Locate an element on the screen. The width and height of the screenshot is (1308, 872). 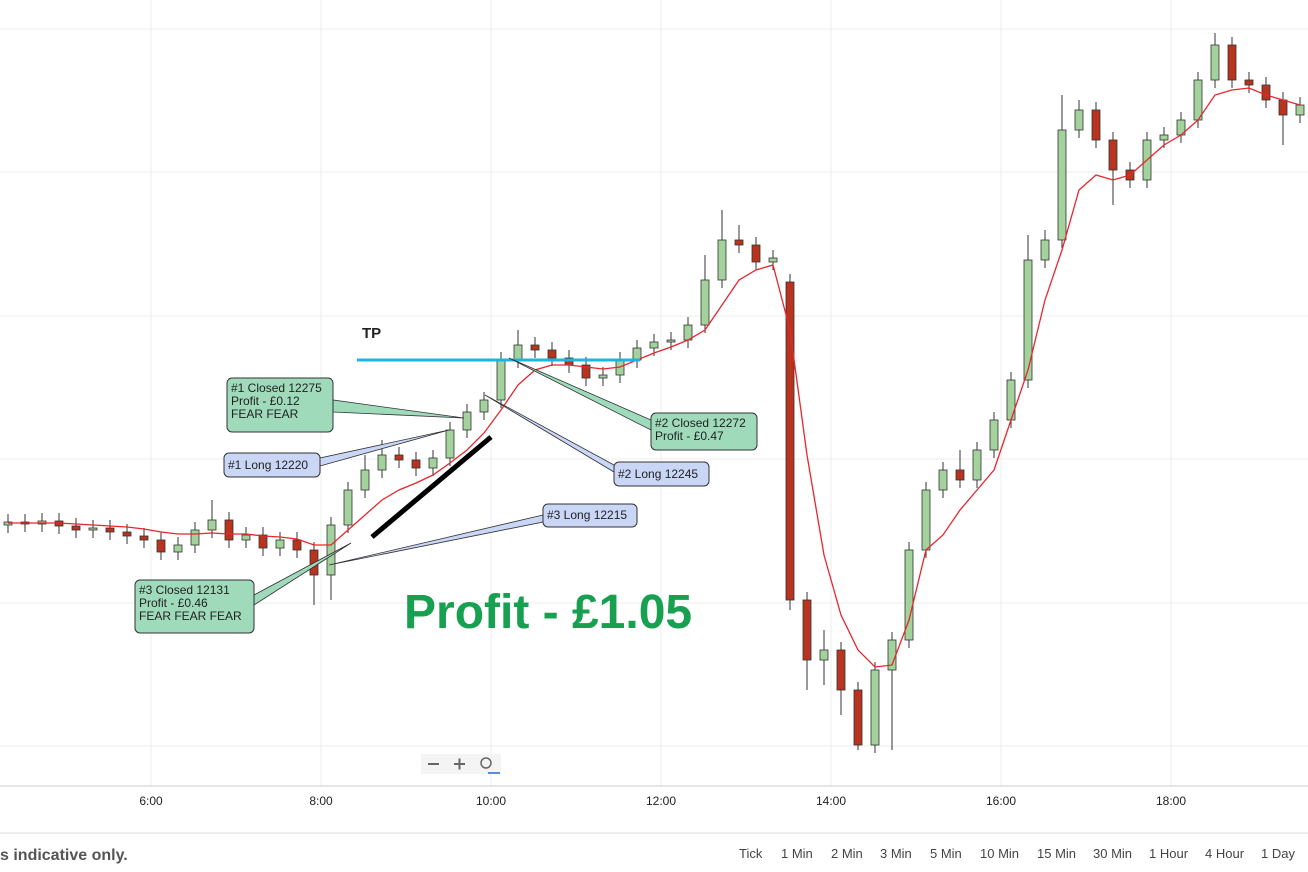
timeframe-button: 30 Min is located at coordinates (1112, 853).